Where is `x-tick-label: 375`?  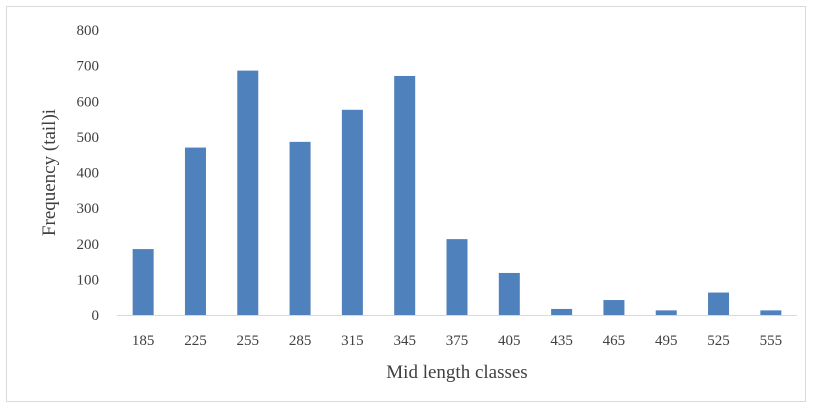
x-tick-label: 375 is located at coordinates (457, 341).